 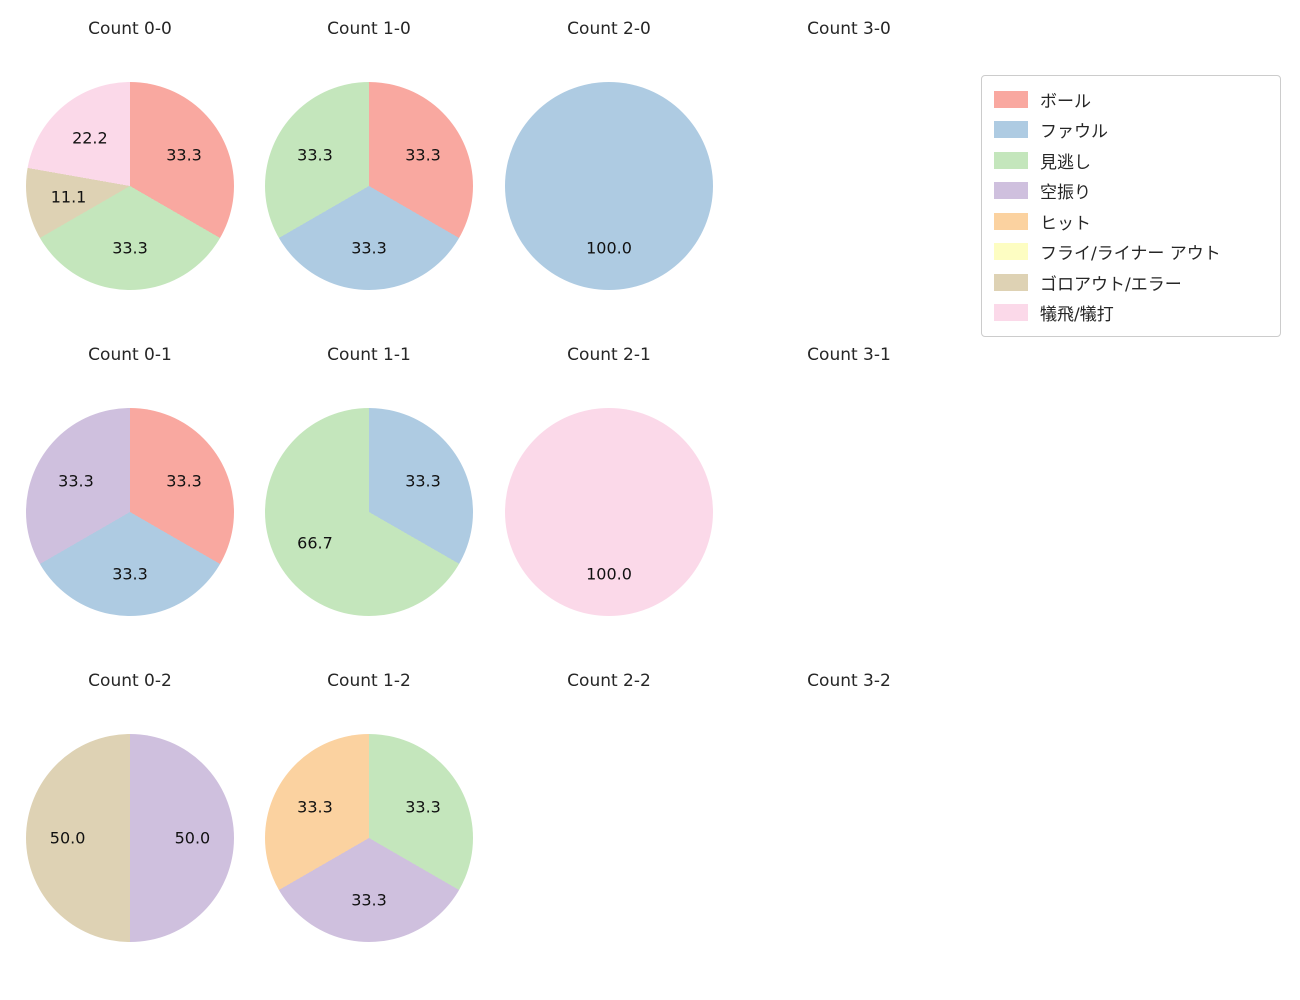 I want to click on chart-title-count-0-1: Count 0-1, so click(x=130, y=355).